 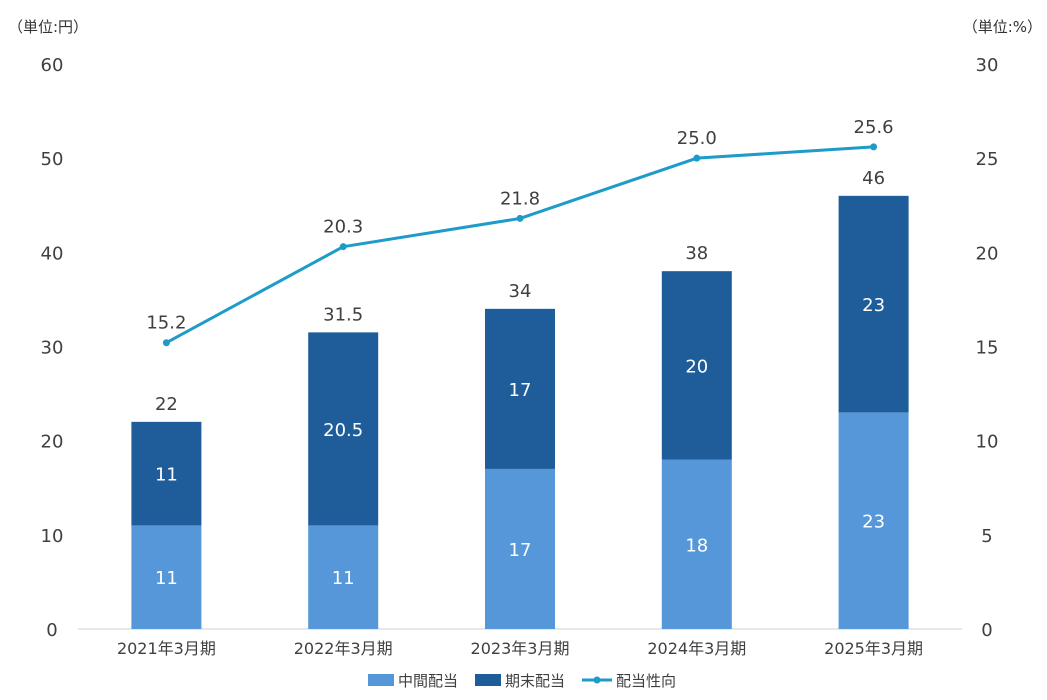 I want to click on right-tick-label: 20, so click(x=987, y=253).